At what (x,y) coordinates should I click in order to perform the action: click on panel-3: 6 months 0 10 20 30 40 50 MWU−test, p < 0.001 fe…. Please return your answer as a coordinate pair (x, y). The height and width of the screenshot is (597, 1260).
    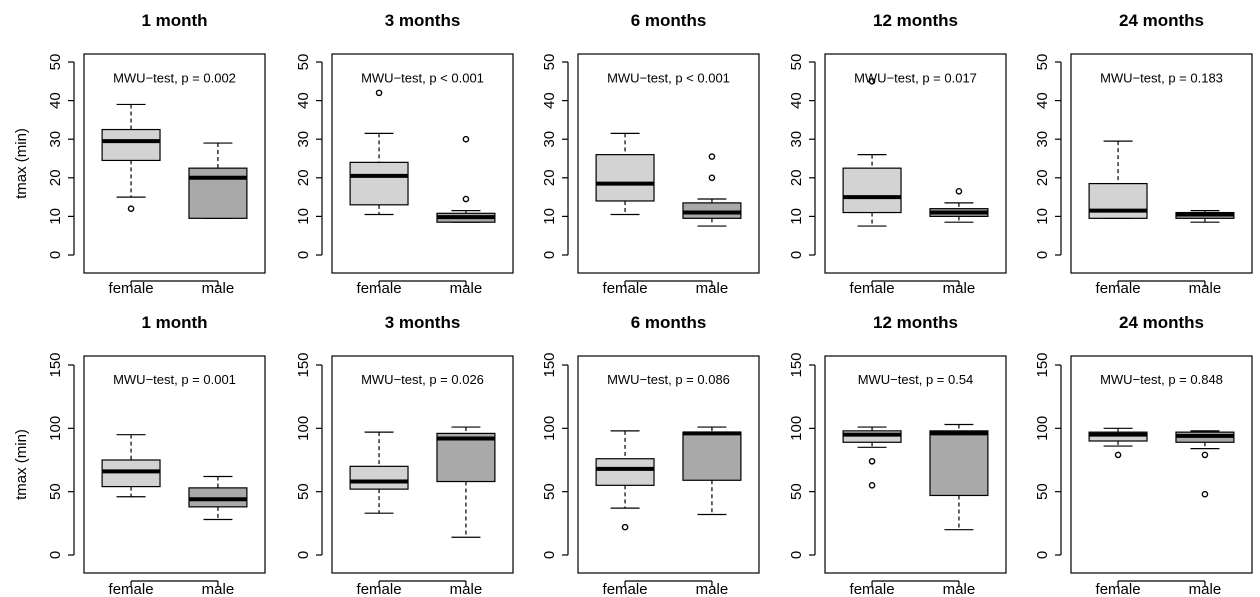
    Looking at the image, I should click on (650, 154).